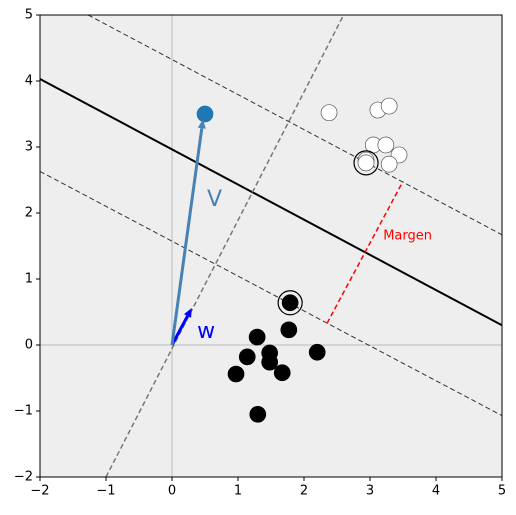  I want to click on y-tick-label: 3, so click(29, 147).